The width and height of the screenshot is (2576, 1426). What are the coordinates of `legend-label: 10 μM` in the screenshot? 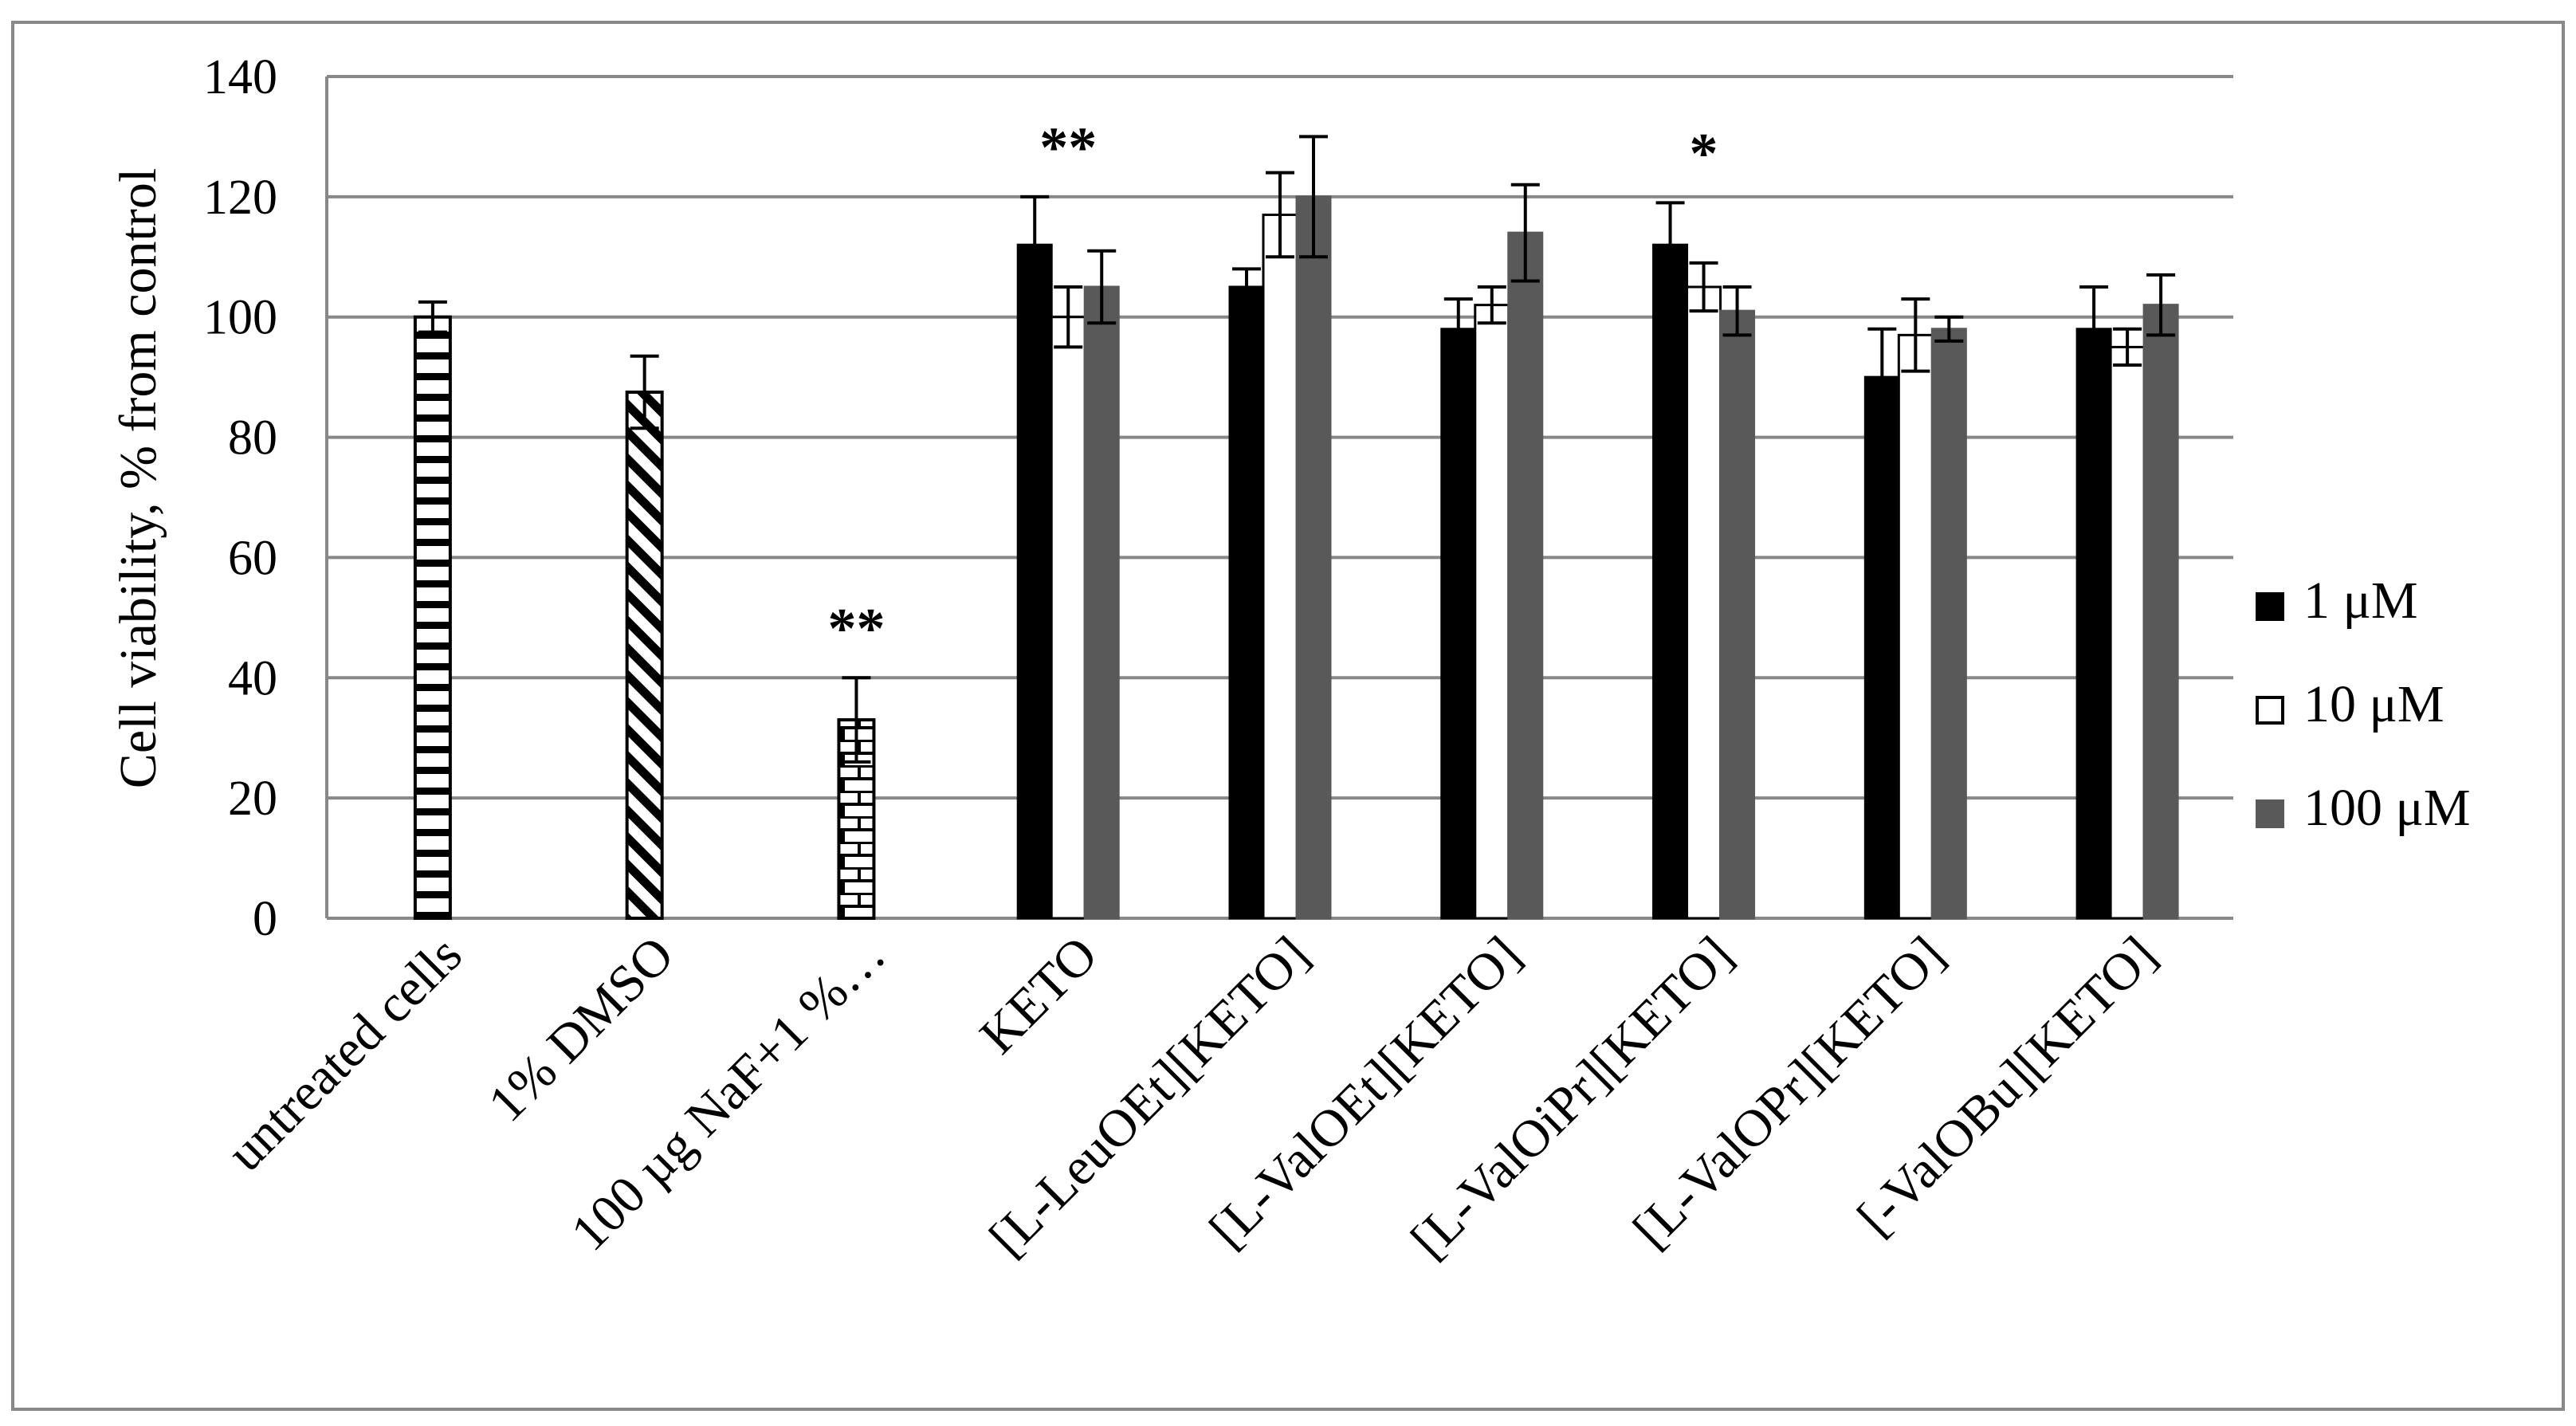 It's located at (2373, 704).